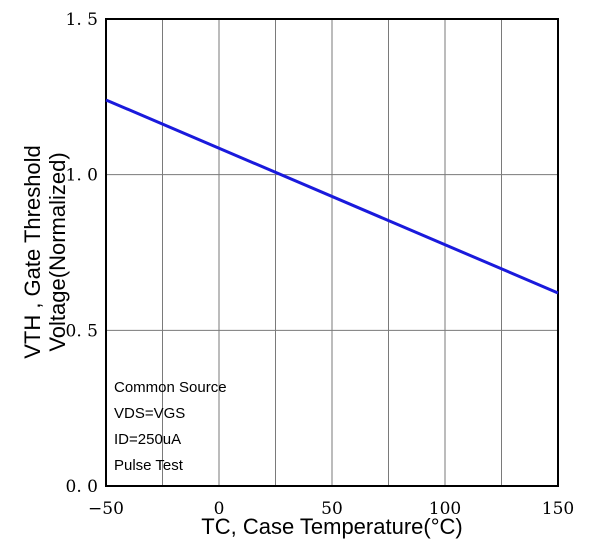 The width and height of the screenshot is (589, 542). Describe the element at coordinates (558, 509) in the screenshot. I see `x-tick-label-4: 150` at that location.